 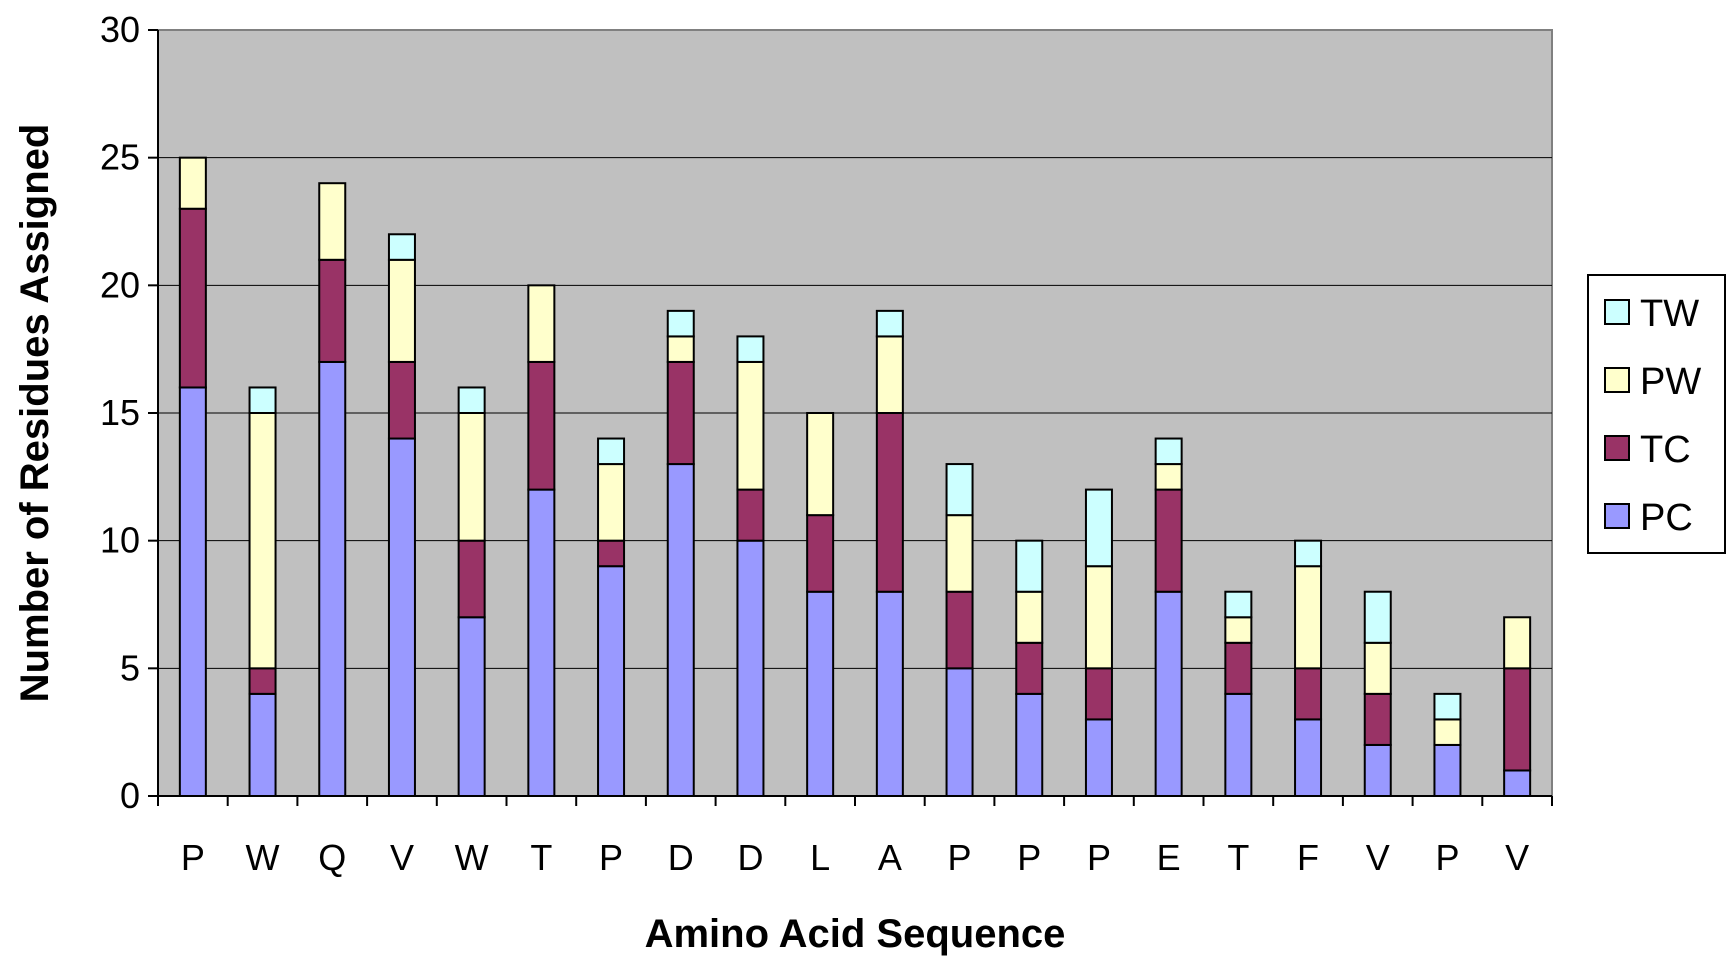 I want to click on x-tick-label: A, so click(x=890, y=857).